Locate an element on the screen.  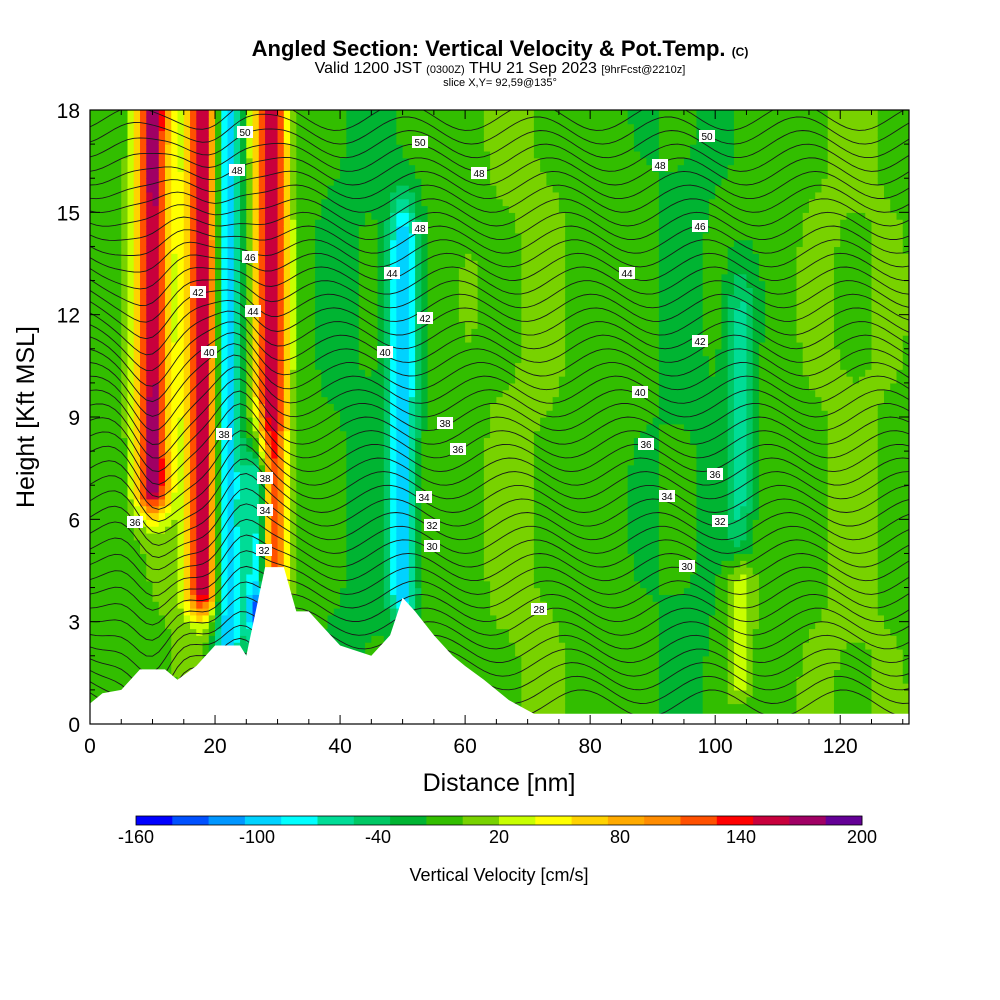
colorbar-tick-label: 200 is located at coordinates (862, 837).